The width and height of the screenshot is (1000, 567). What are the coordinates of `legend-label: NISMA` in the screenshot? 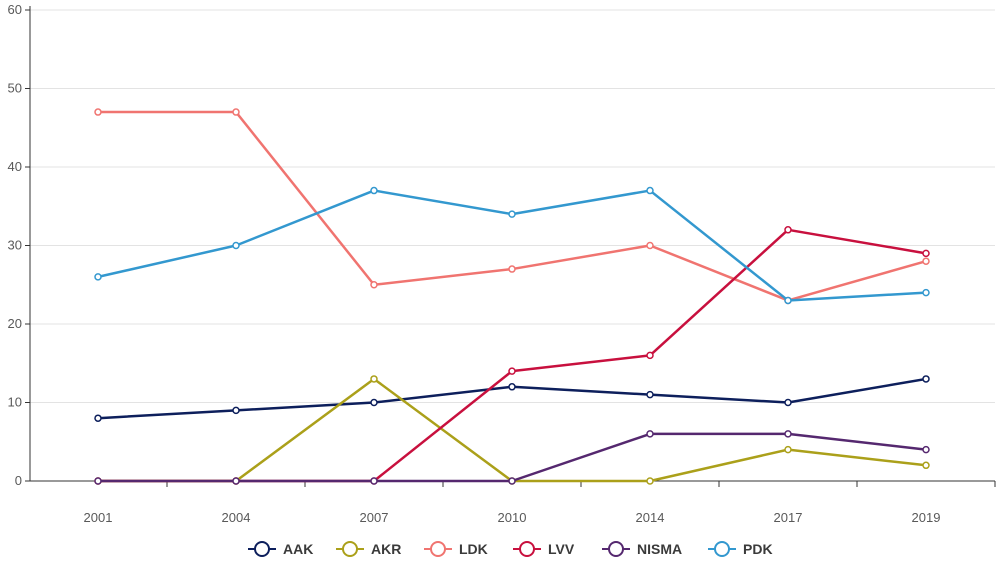 It's located at (659, 549).